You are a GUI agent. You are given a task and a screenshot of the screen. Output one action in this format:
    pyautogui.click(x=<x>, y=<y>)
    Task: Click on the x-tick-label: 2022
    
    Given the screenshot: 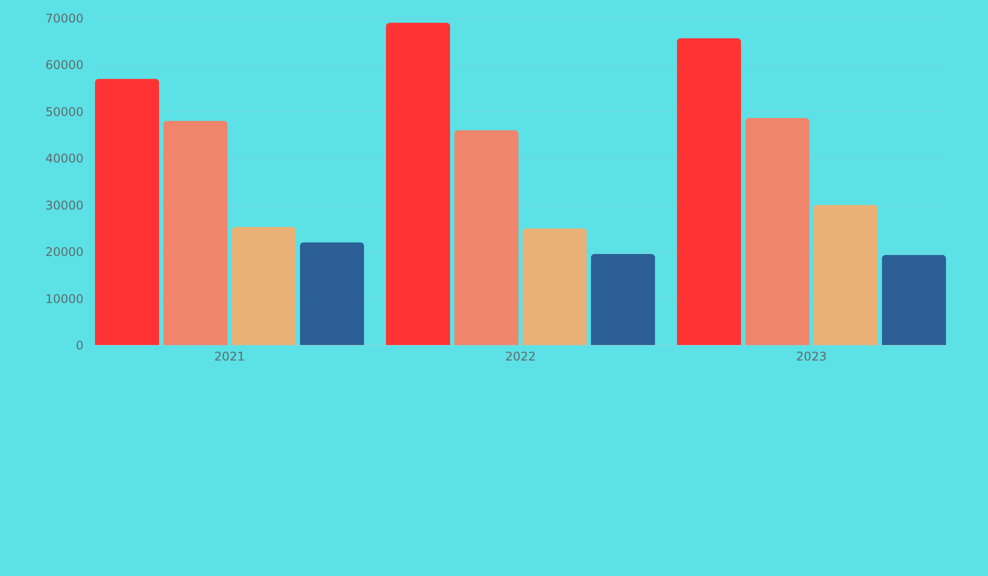 What is the action you would take?
    pyautogui.click(x=520, y=357)
    